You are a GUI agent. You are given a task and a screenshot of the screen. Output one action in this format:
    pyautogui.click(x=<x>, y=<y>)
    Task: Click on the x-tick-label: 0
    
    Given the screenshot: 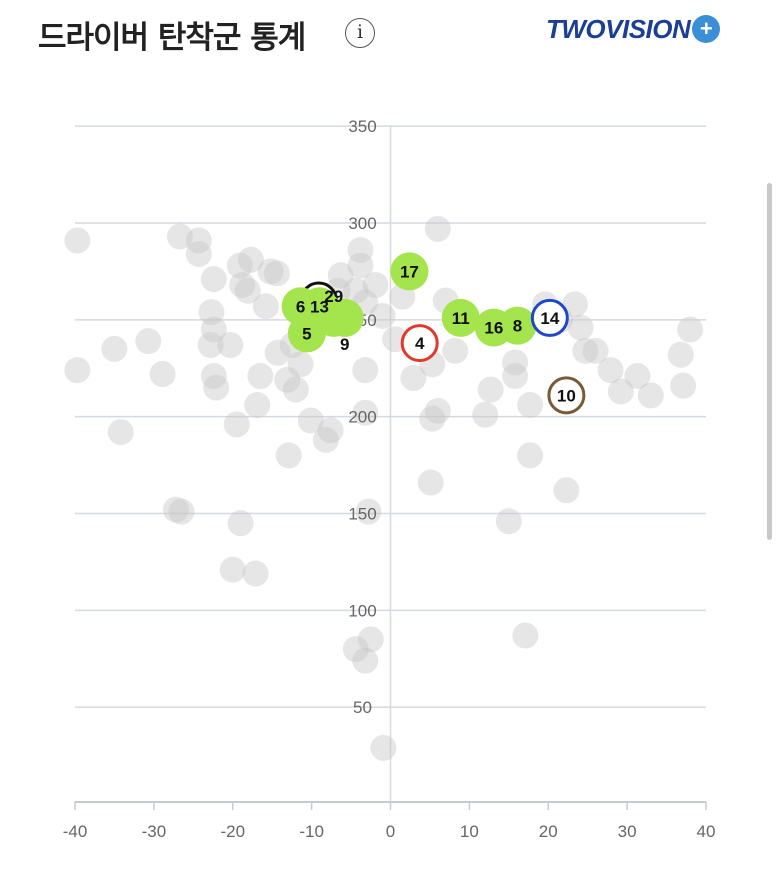 What is the action you would take?
    pyautogui.click(x=390, y=831)
    